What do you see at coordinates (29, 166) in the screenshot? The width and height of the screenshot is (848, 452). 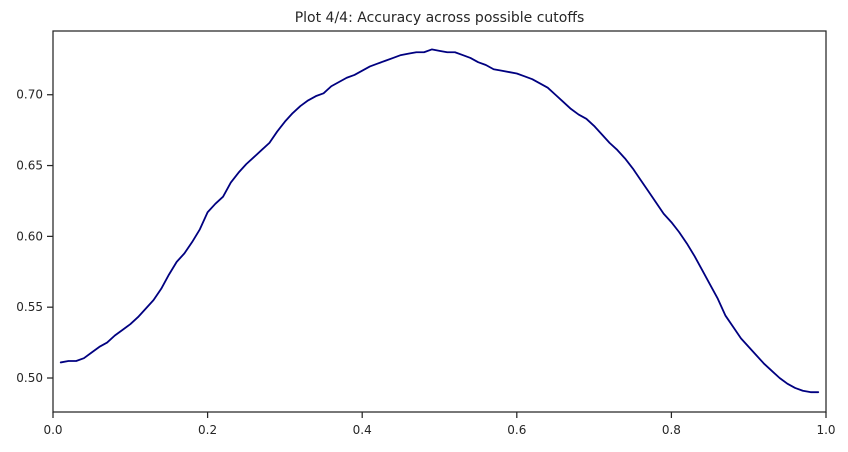 I see `y-tick-label: 0.65` at bounding box center [29, 166].